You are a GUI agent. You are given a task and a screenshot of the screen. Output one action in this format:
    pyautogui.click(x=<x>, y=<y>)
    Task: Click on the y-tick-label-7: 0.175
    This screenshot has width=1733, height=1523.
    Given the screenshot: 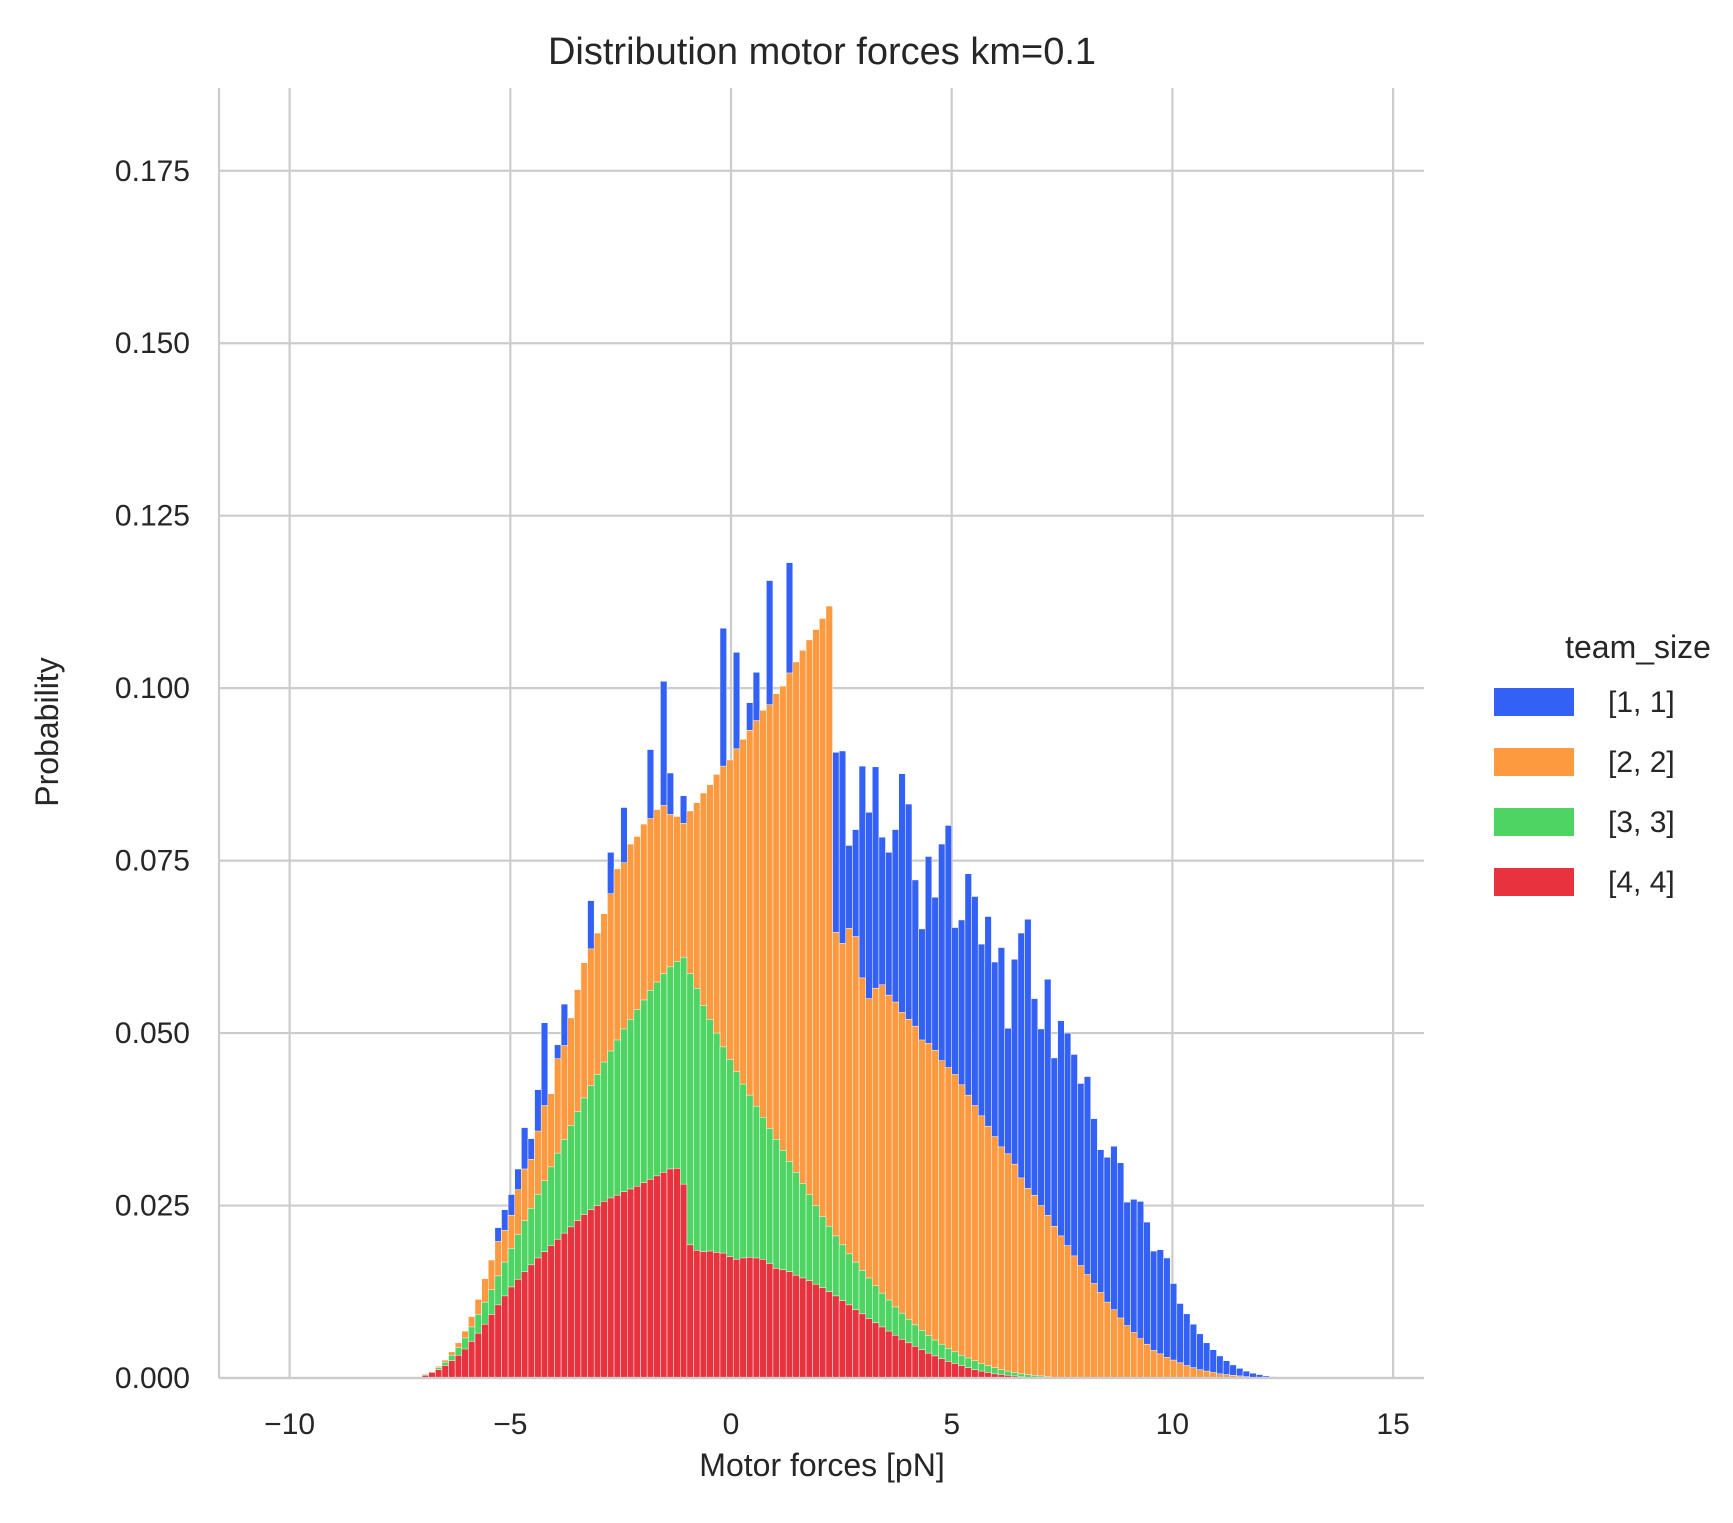 What is the action you would take?
    pyautogui.click(x=152, y=171)
    